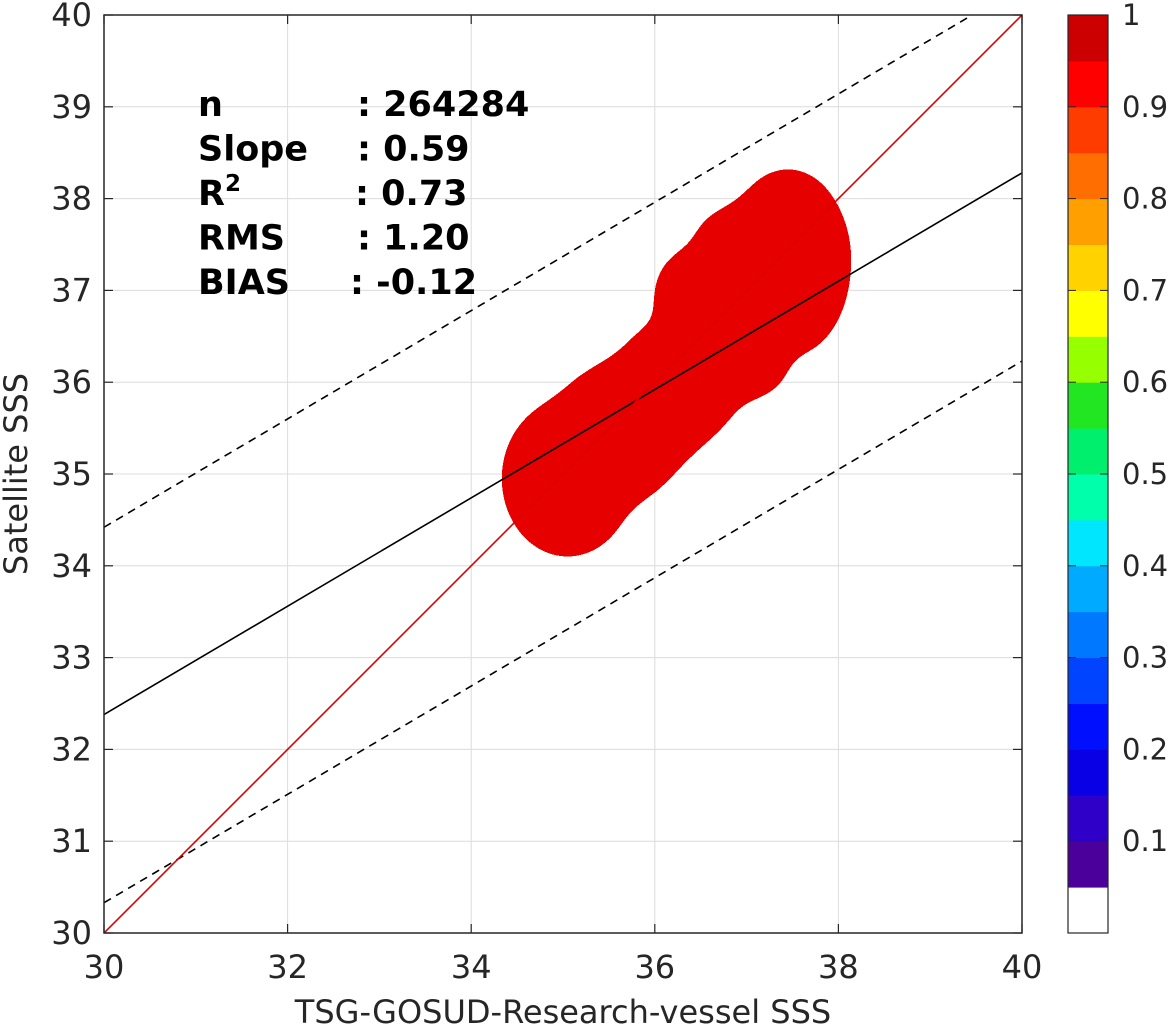  What do you see at coordinates (71, 382) in the screenshot?
I see `y-tick-label: 36` at bounding box center [71, 382].